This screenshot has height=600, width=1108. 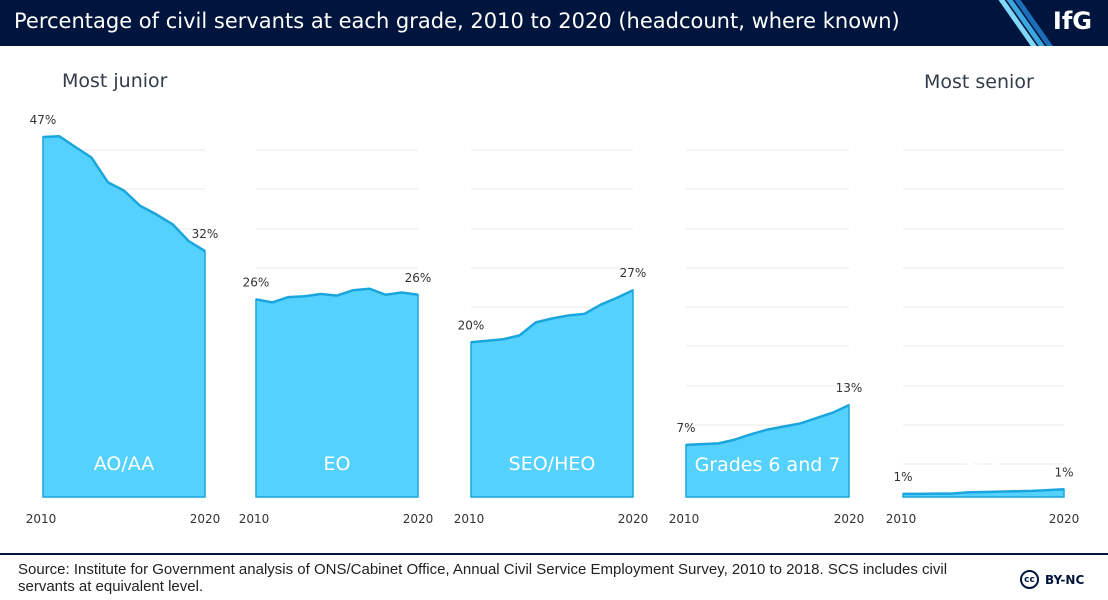 I want to click on data-label-start: 1%, so click(x=902, y=477).